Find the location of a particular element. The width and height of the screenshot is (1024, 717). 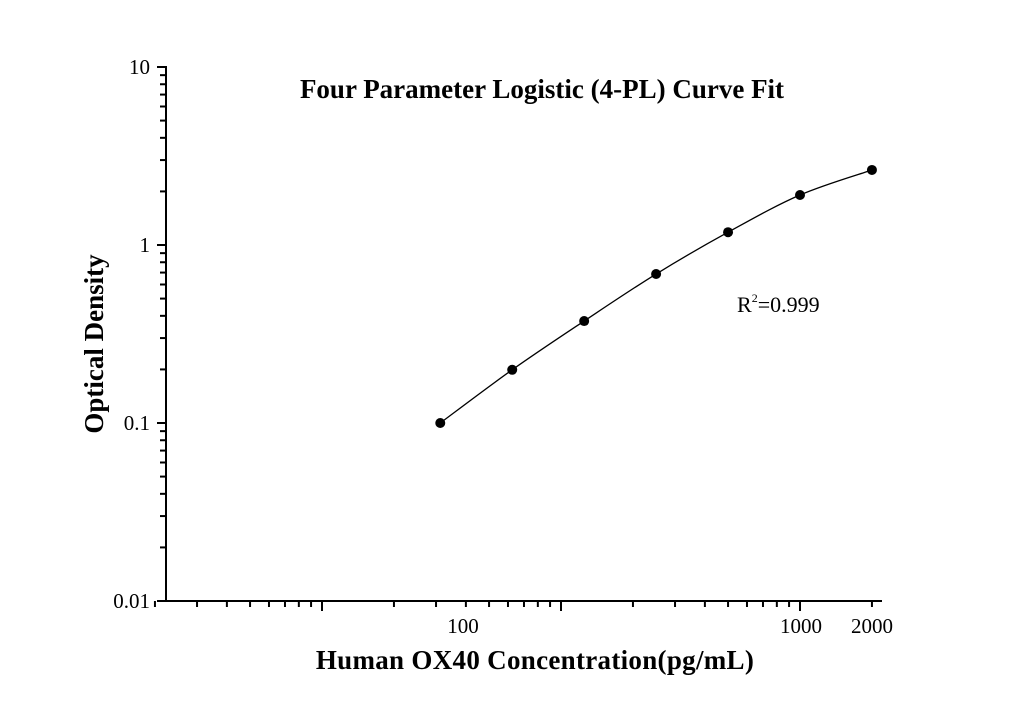

y-tick-label-10: 10 is located at coordinates (139, 67).